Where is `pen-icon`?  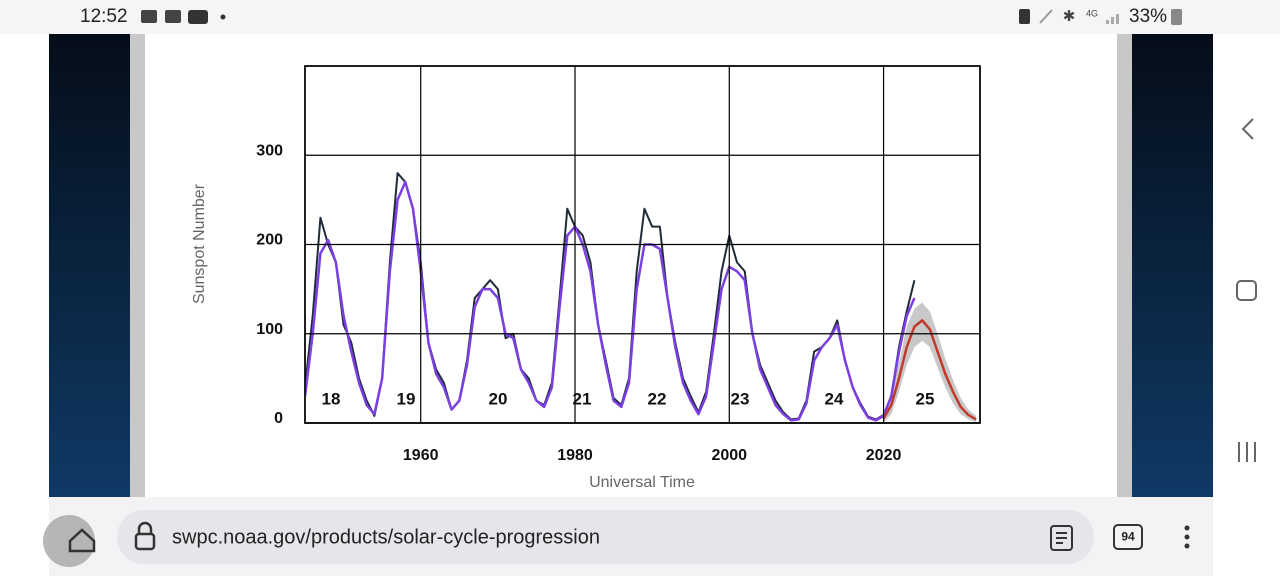 pen-icon is located at coordinates (1046, 16).